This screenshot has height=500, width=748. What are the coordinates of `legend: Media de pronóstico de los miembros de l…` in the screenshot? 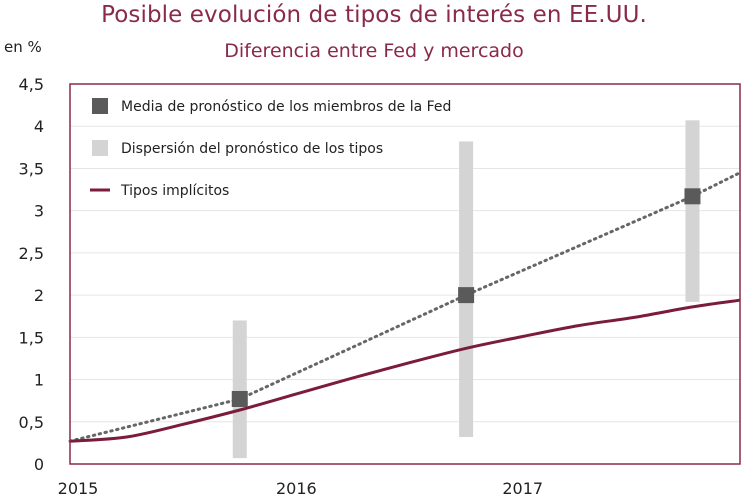 It's located at (270, 148).